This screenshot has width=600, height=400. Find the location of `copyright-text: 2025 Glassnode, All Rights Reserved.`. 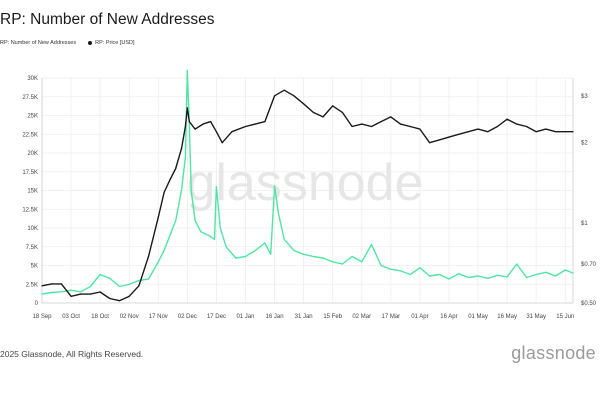

copyright-text: 2025 Glassnode, All Rights Reserved. is located at coordinates (72, 354).